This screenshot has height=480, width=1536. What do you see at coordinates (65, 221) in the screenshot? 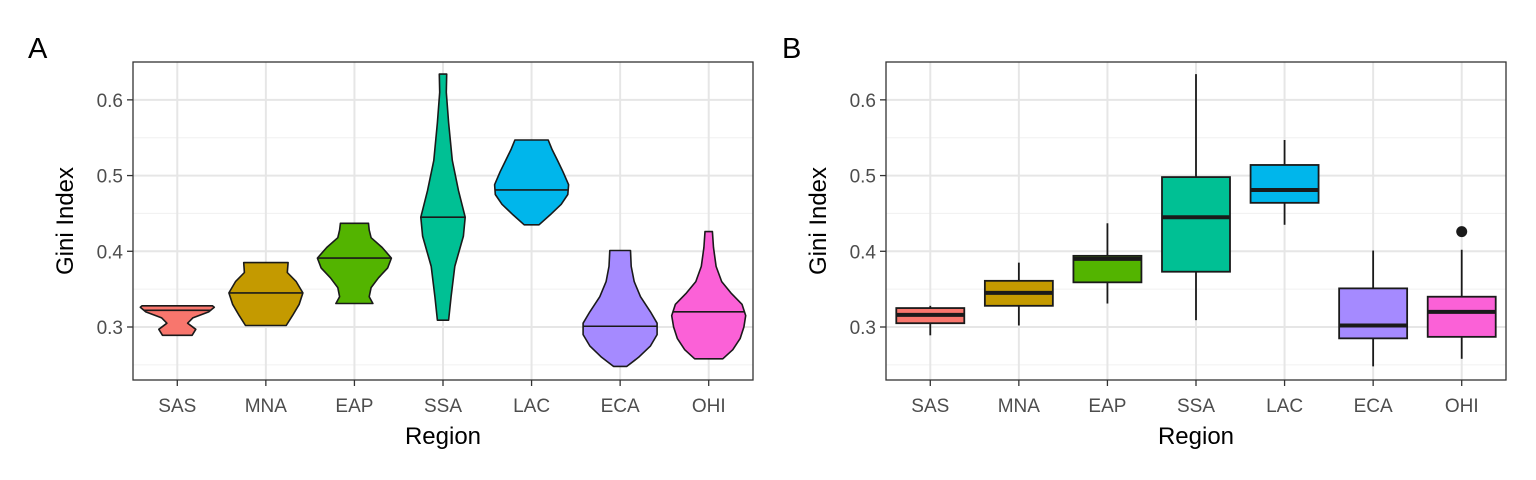
I see `panel-a-y-axis-title: Gini Index` at bounding box center [65, 221].